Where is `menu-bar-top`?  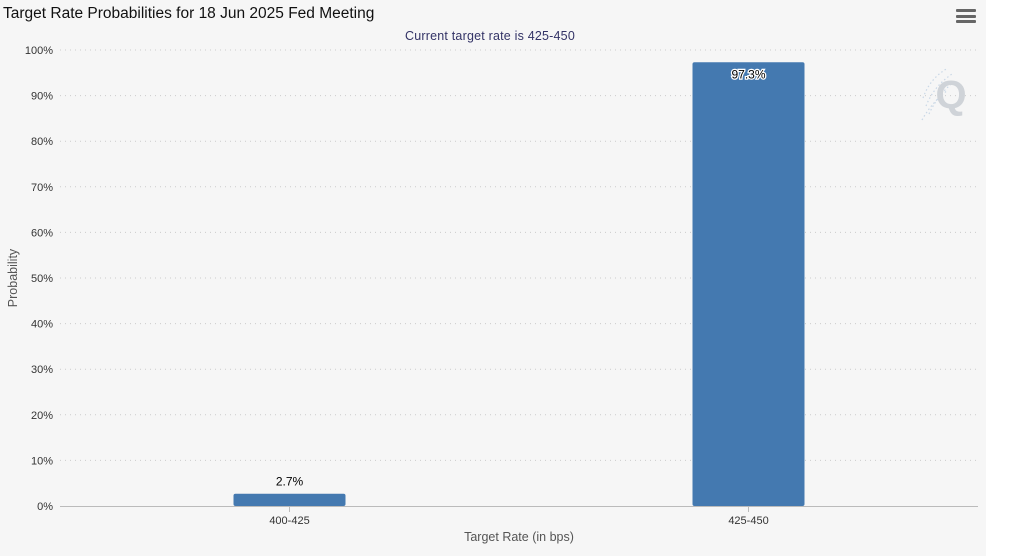 menu-bar-top is located at coordinates (966, 10).